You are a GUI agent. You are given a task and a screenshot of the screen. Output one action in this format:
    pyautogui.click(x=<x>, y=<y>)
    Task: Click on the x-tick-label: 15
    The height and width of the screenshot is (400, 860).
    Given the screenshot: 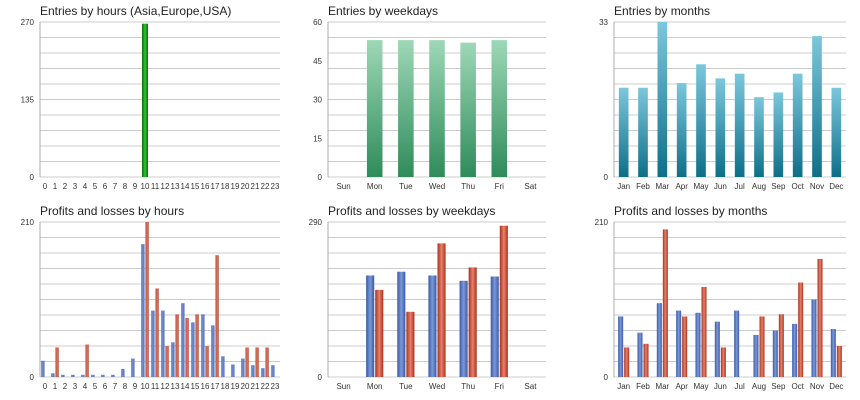 What is the action you would take?
    pyautogui.click(x=195, y=386)
    